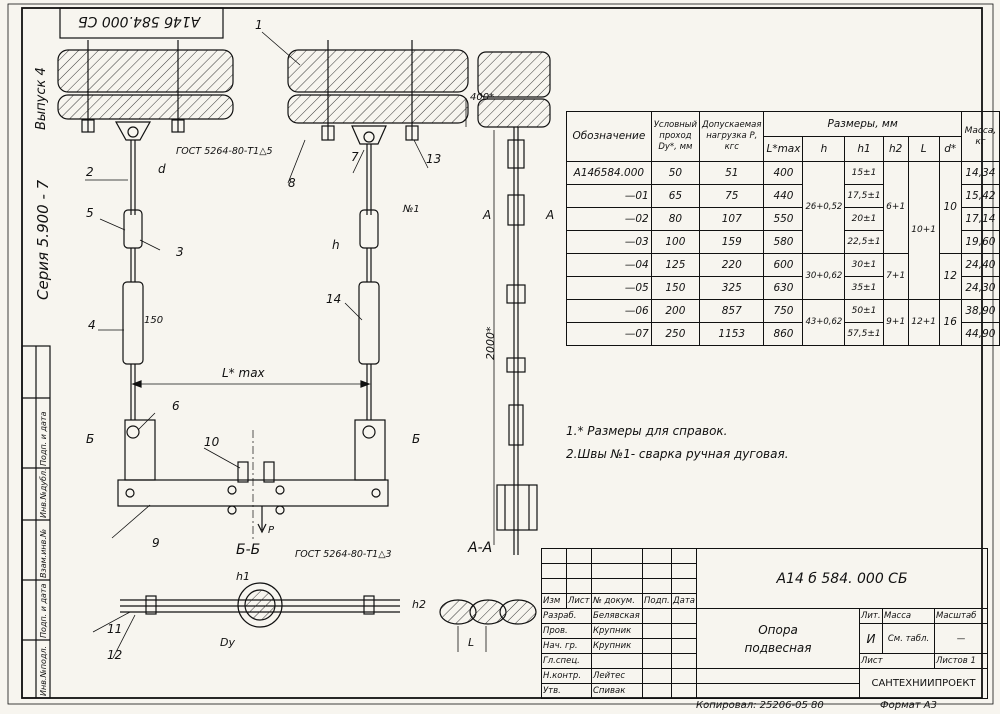 This screenshot has height=714, width=1000. I want to click on top-stamp-box, so click(141, 23).